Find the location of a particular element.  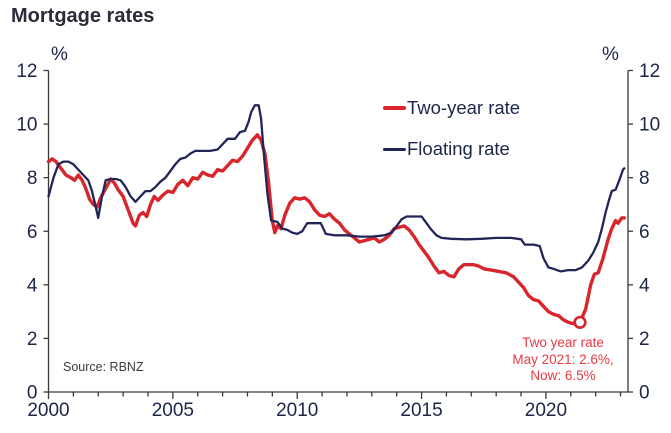

legend-item-two-year-rate: Two-year rate is located at coordinates (452, 107).